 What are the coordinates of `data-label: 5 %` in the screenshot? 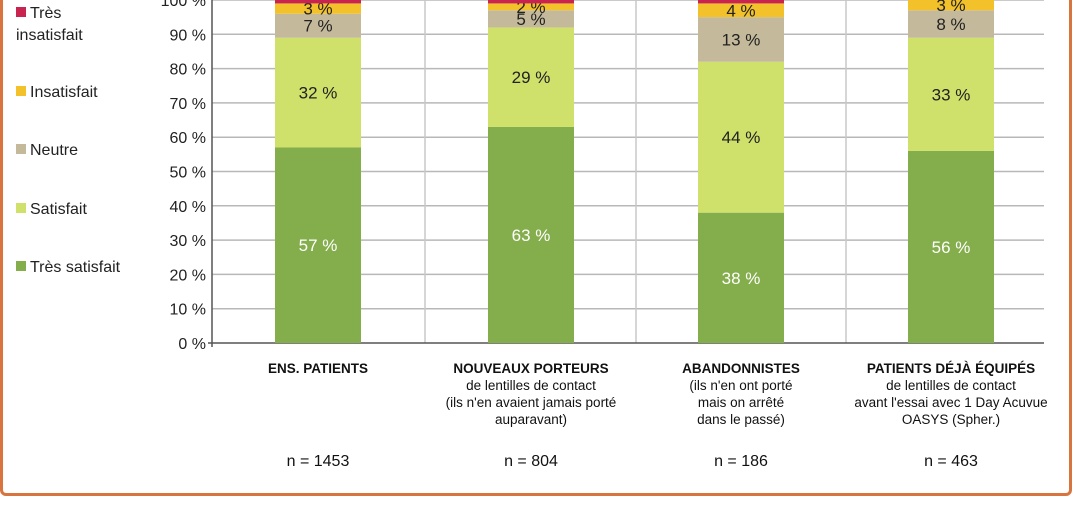 It's located at (530, 19).